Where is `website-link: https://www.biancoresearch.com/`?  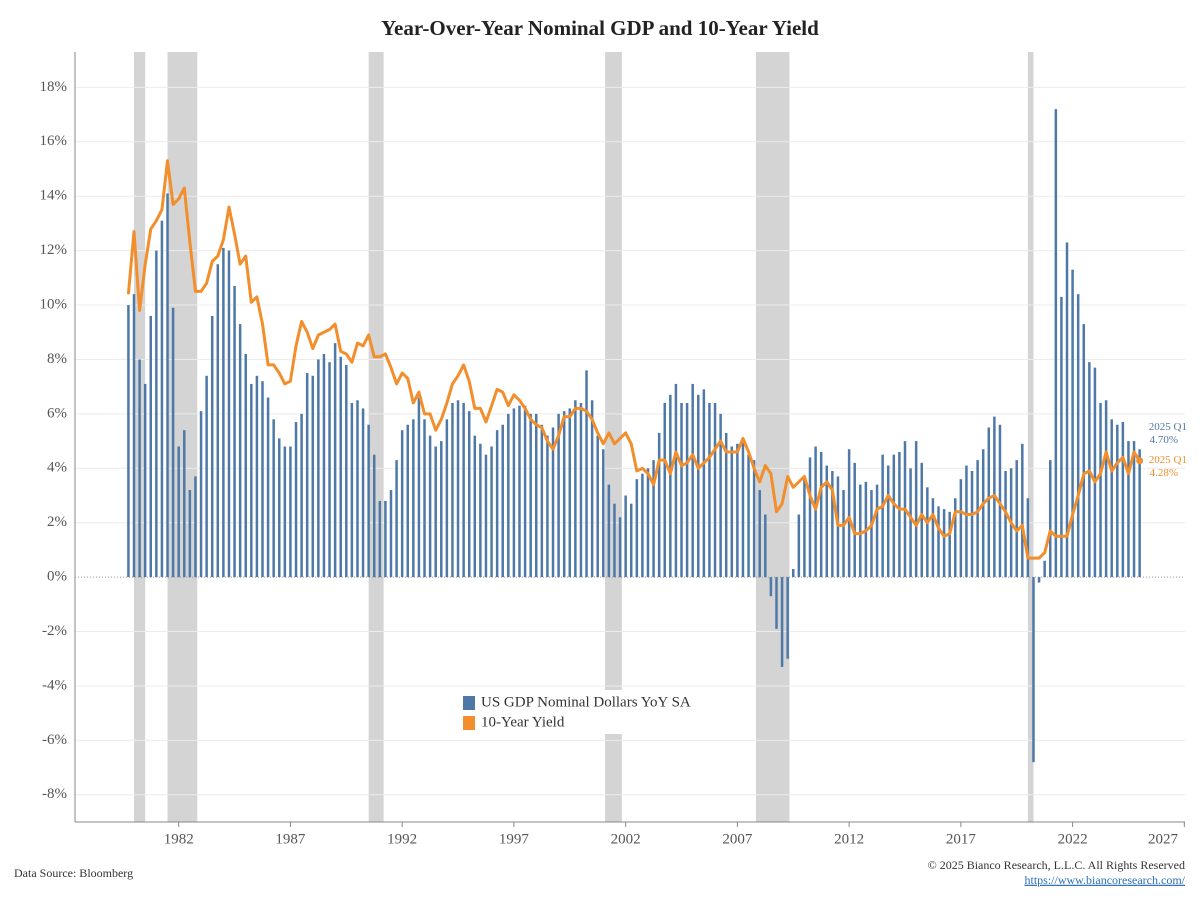 website-link: https://www.biancoresearch.com/ is located at coordinates (1104, 880).